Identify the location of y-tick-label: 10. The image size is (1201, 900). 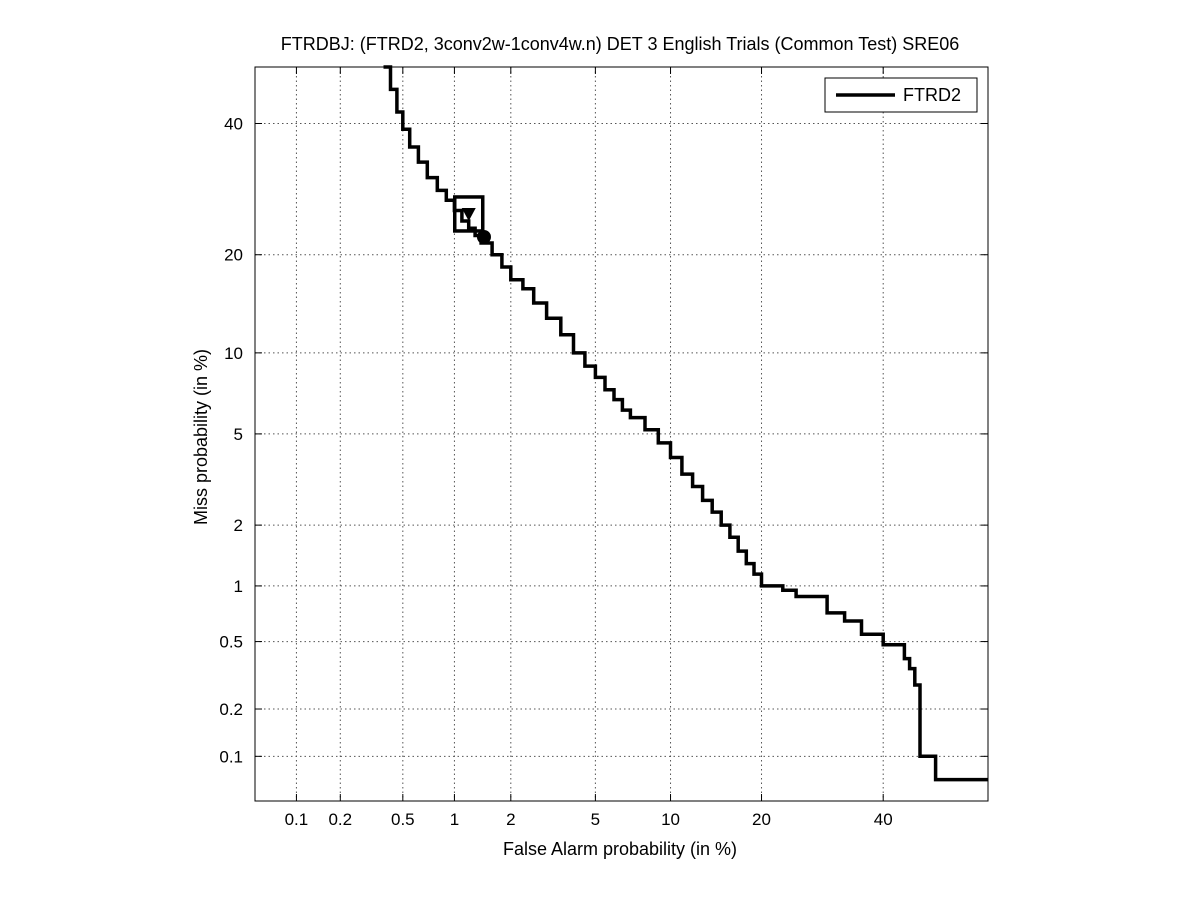
(233, 353).